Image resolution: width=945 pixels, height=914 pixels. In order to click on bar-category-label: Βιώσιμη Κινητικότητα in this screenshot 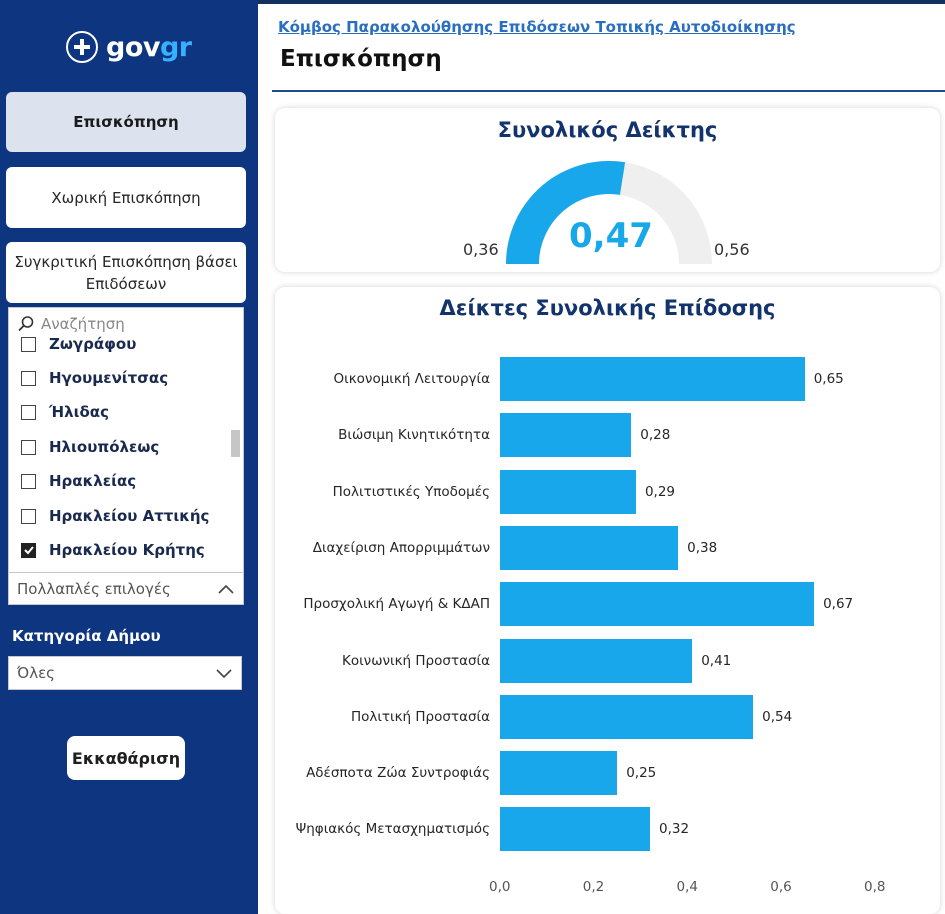, I will do `click(414, 435)`.